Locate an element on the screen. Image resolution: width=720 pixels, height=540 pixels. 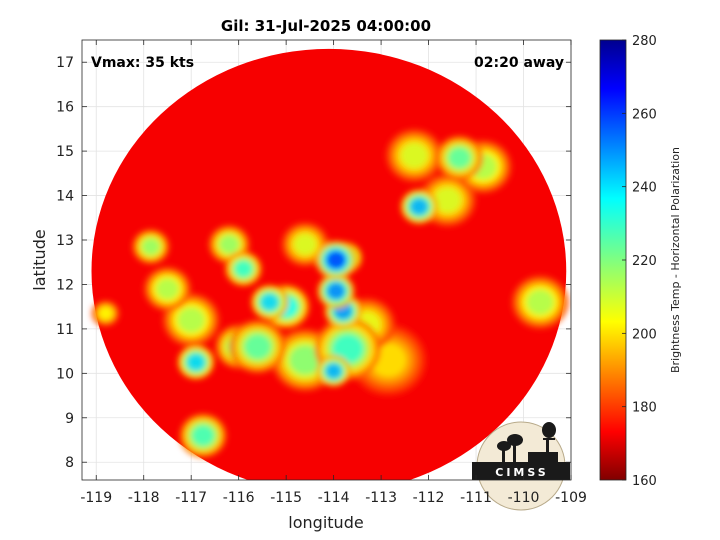
x-axis-label: longitude is located at coordinates (325, 522).